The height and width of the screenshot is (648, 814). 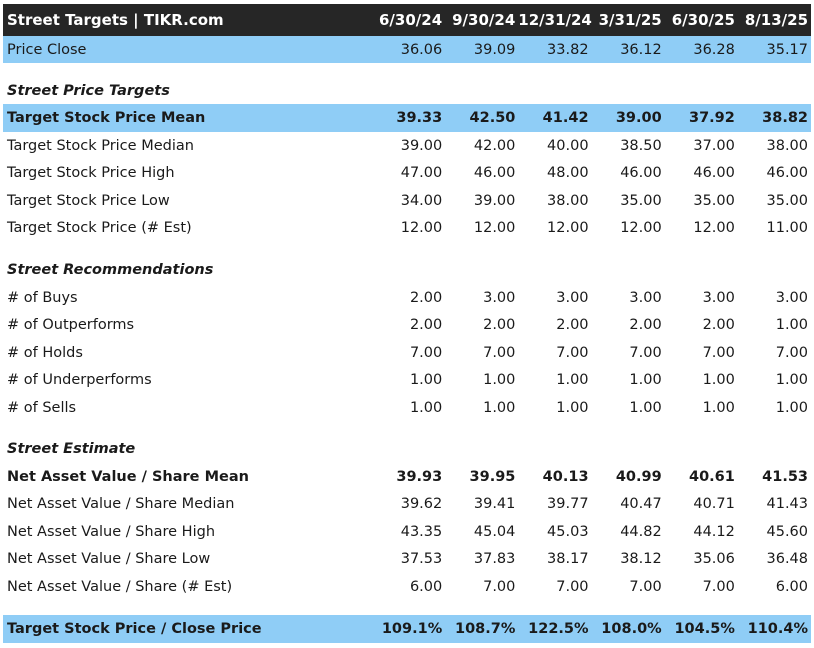 What do you see at coordinates (42, 297) in the screenshot?
I see `row-label: # of Buys` at bounding box center [42, 297].